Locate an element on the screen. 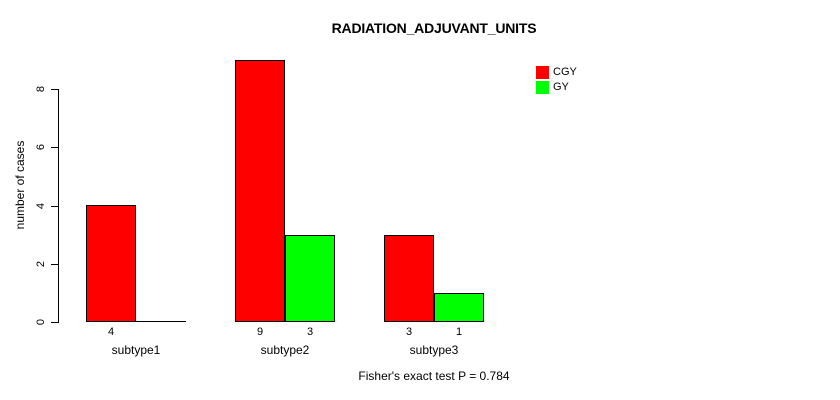 Image resolution: width=840 pixels, height=400 pixels. y-axis-tick-label: 0 is located at coordinates (41, 322).